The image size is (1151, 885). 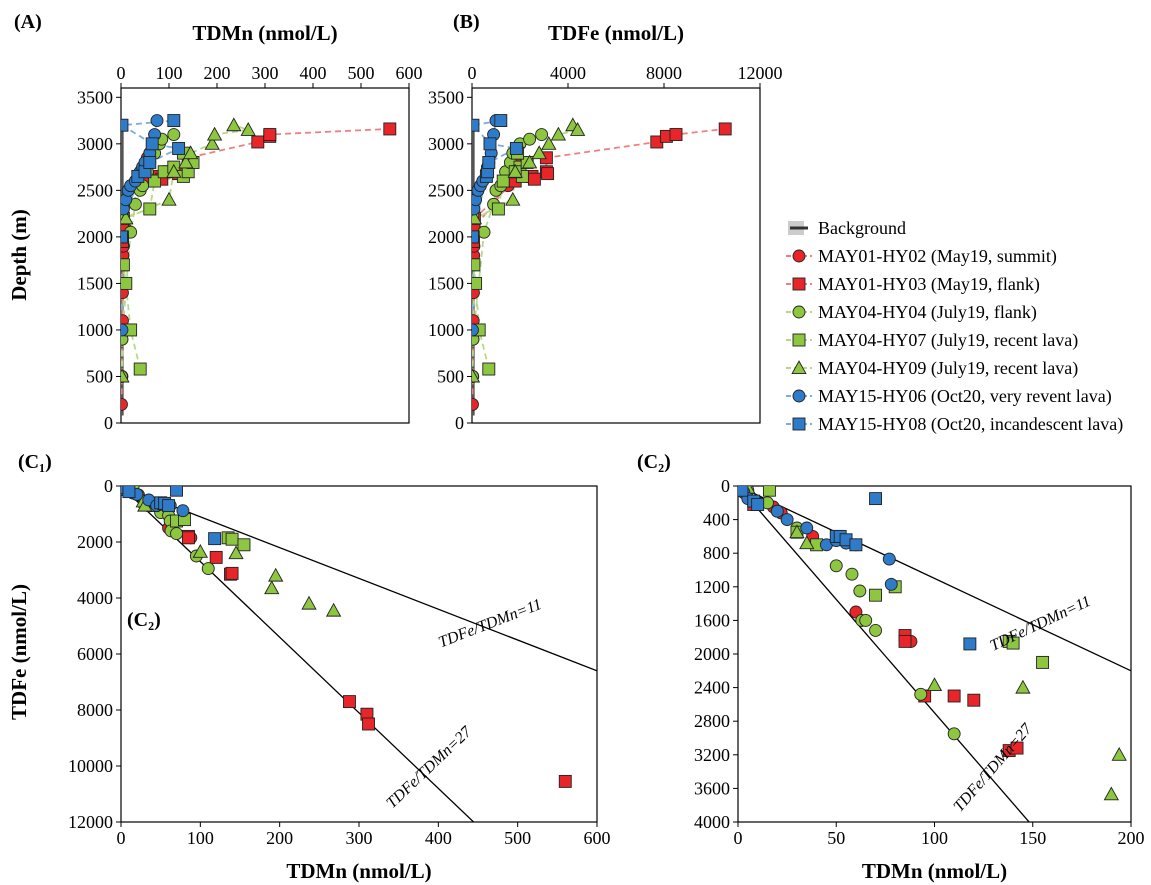 I want to click on panel-label: (B), so click(x=466, y=22).